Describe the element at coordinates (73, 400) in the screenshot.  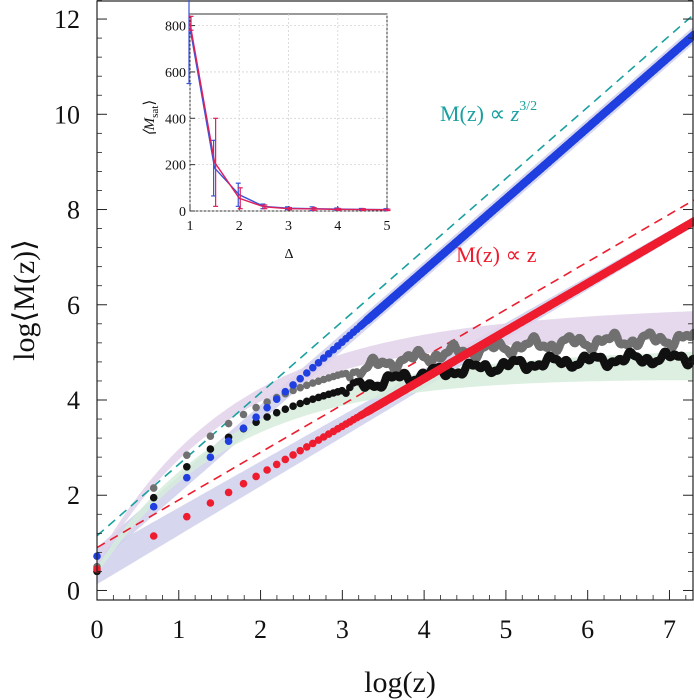
I see `y-tick-label: 4` at that location.